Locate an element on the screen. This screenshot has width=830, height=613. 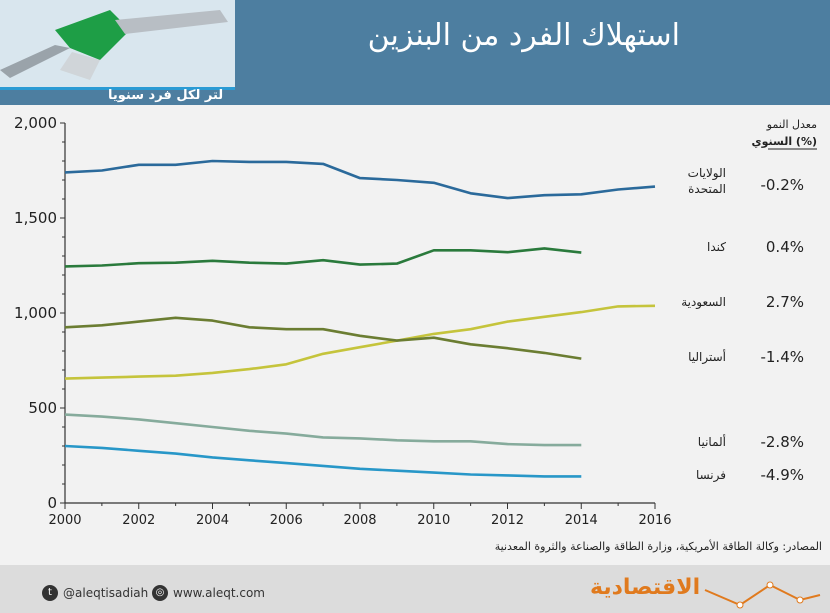
logo: الاقتصادية is located at coordinates (645, 587).